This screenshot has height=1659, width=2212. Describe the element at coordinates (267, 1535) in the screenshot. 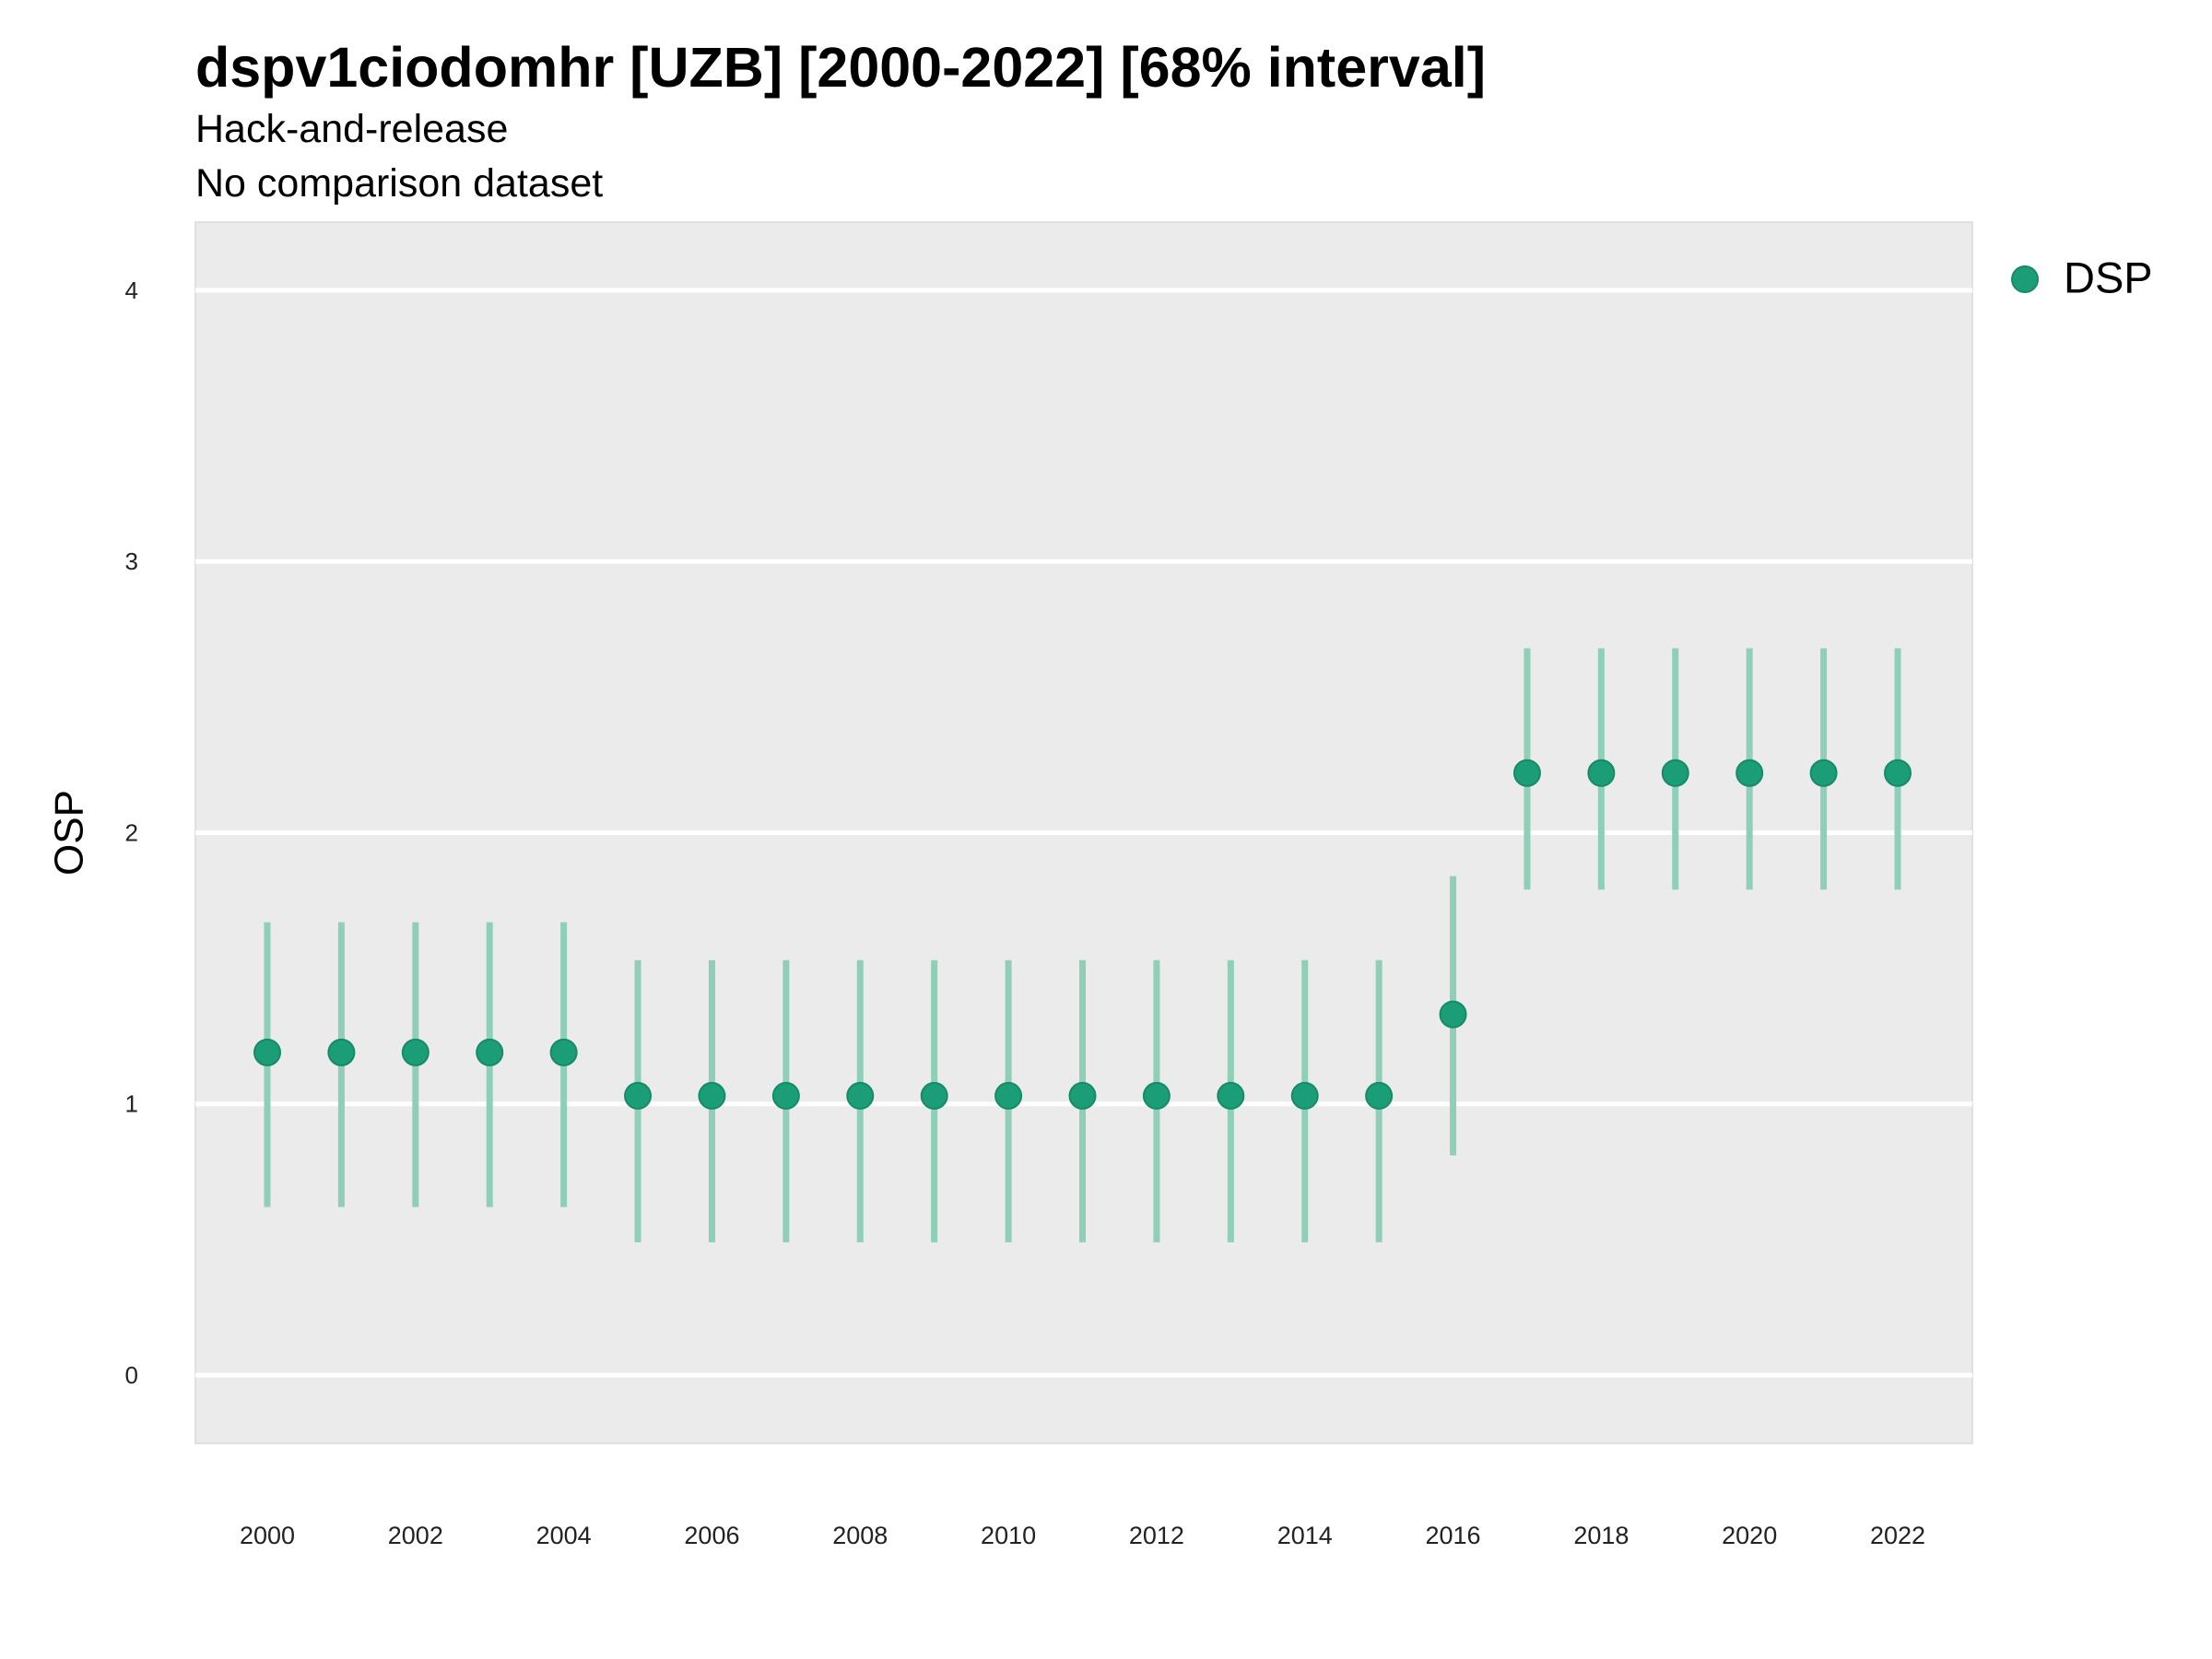

I see `x-tick-label: 2000` at that location.